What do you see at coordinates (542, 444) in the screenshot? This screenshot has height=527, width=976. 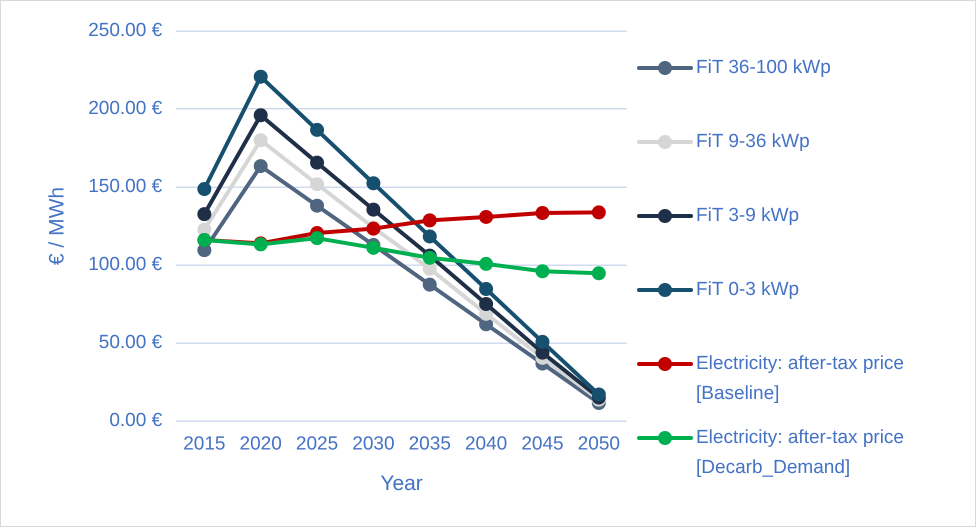 I see `x-tick-label: 2045` at bounding box center [542, 444].